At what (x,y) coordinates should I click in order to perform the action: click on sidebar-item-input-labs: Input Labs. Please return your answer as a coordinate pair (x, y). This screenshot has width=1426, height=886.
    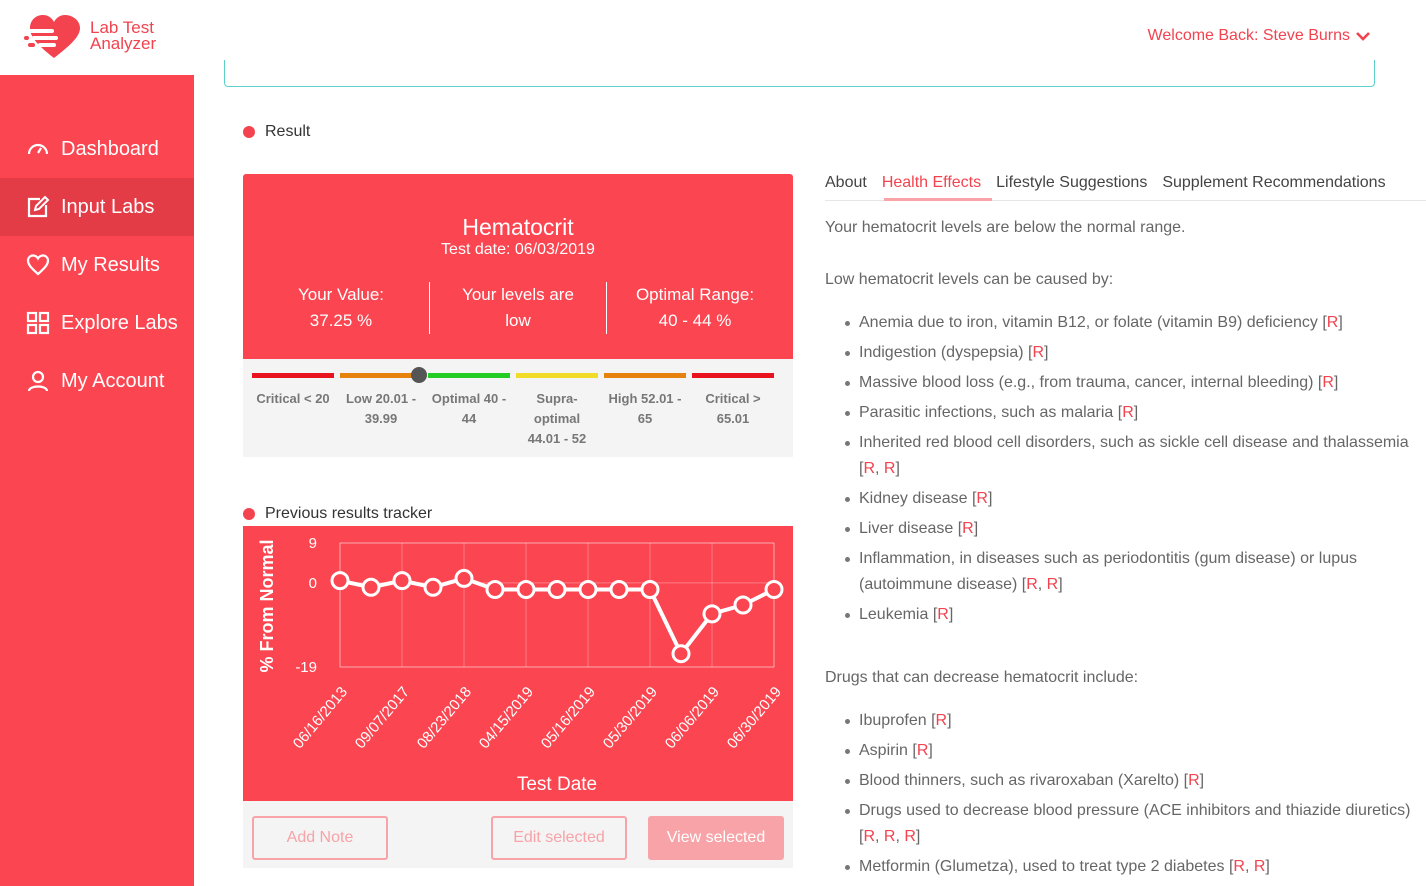
    Looking at the image, I should click on (97, 207).